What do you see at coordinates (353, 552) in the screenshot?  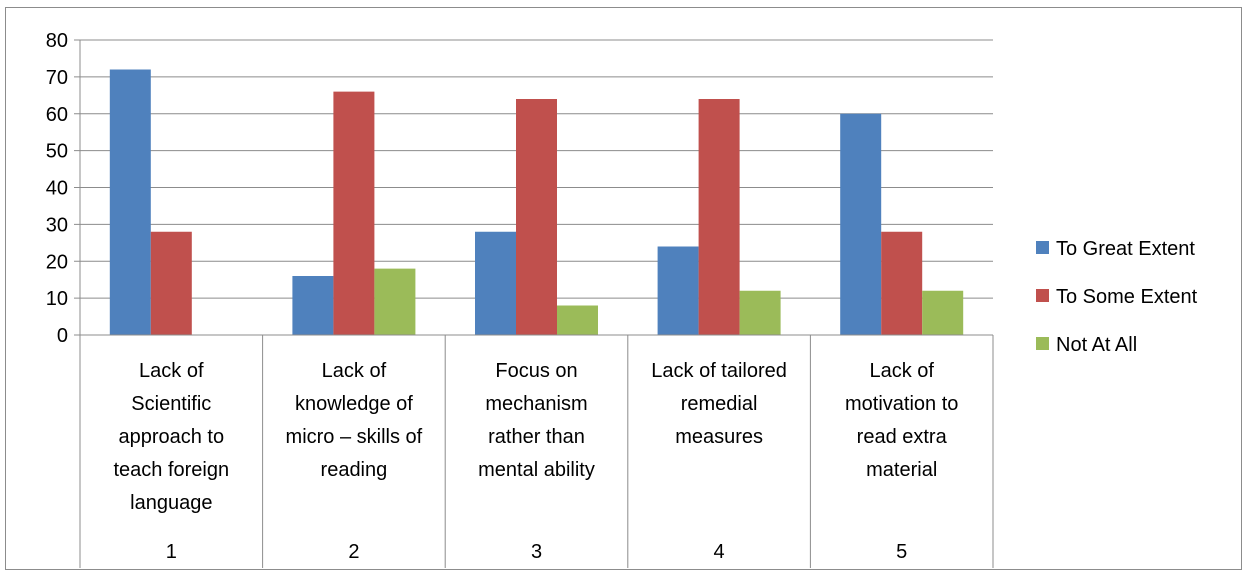 I see `category-number: 2` at bounding box center [353, 552].